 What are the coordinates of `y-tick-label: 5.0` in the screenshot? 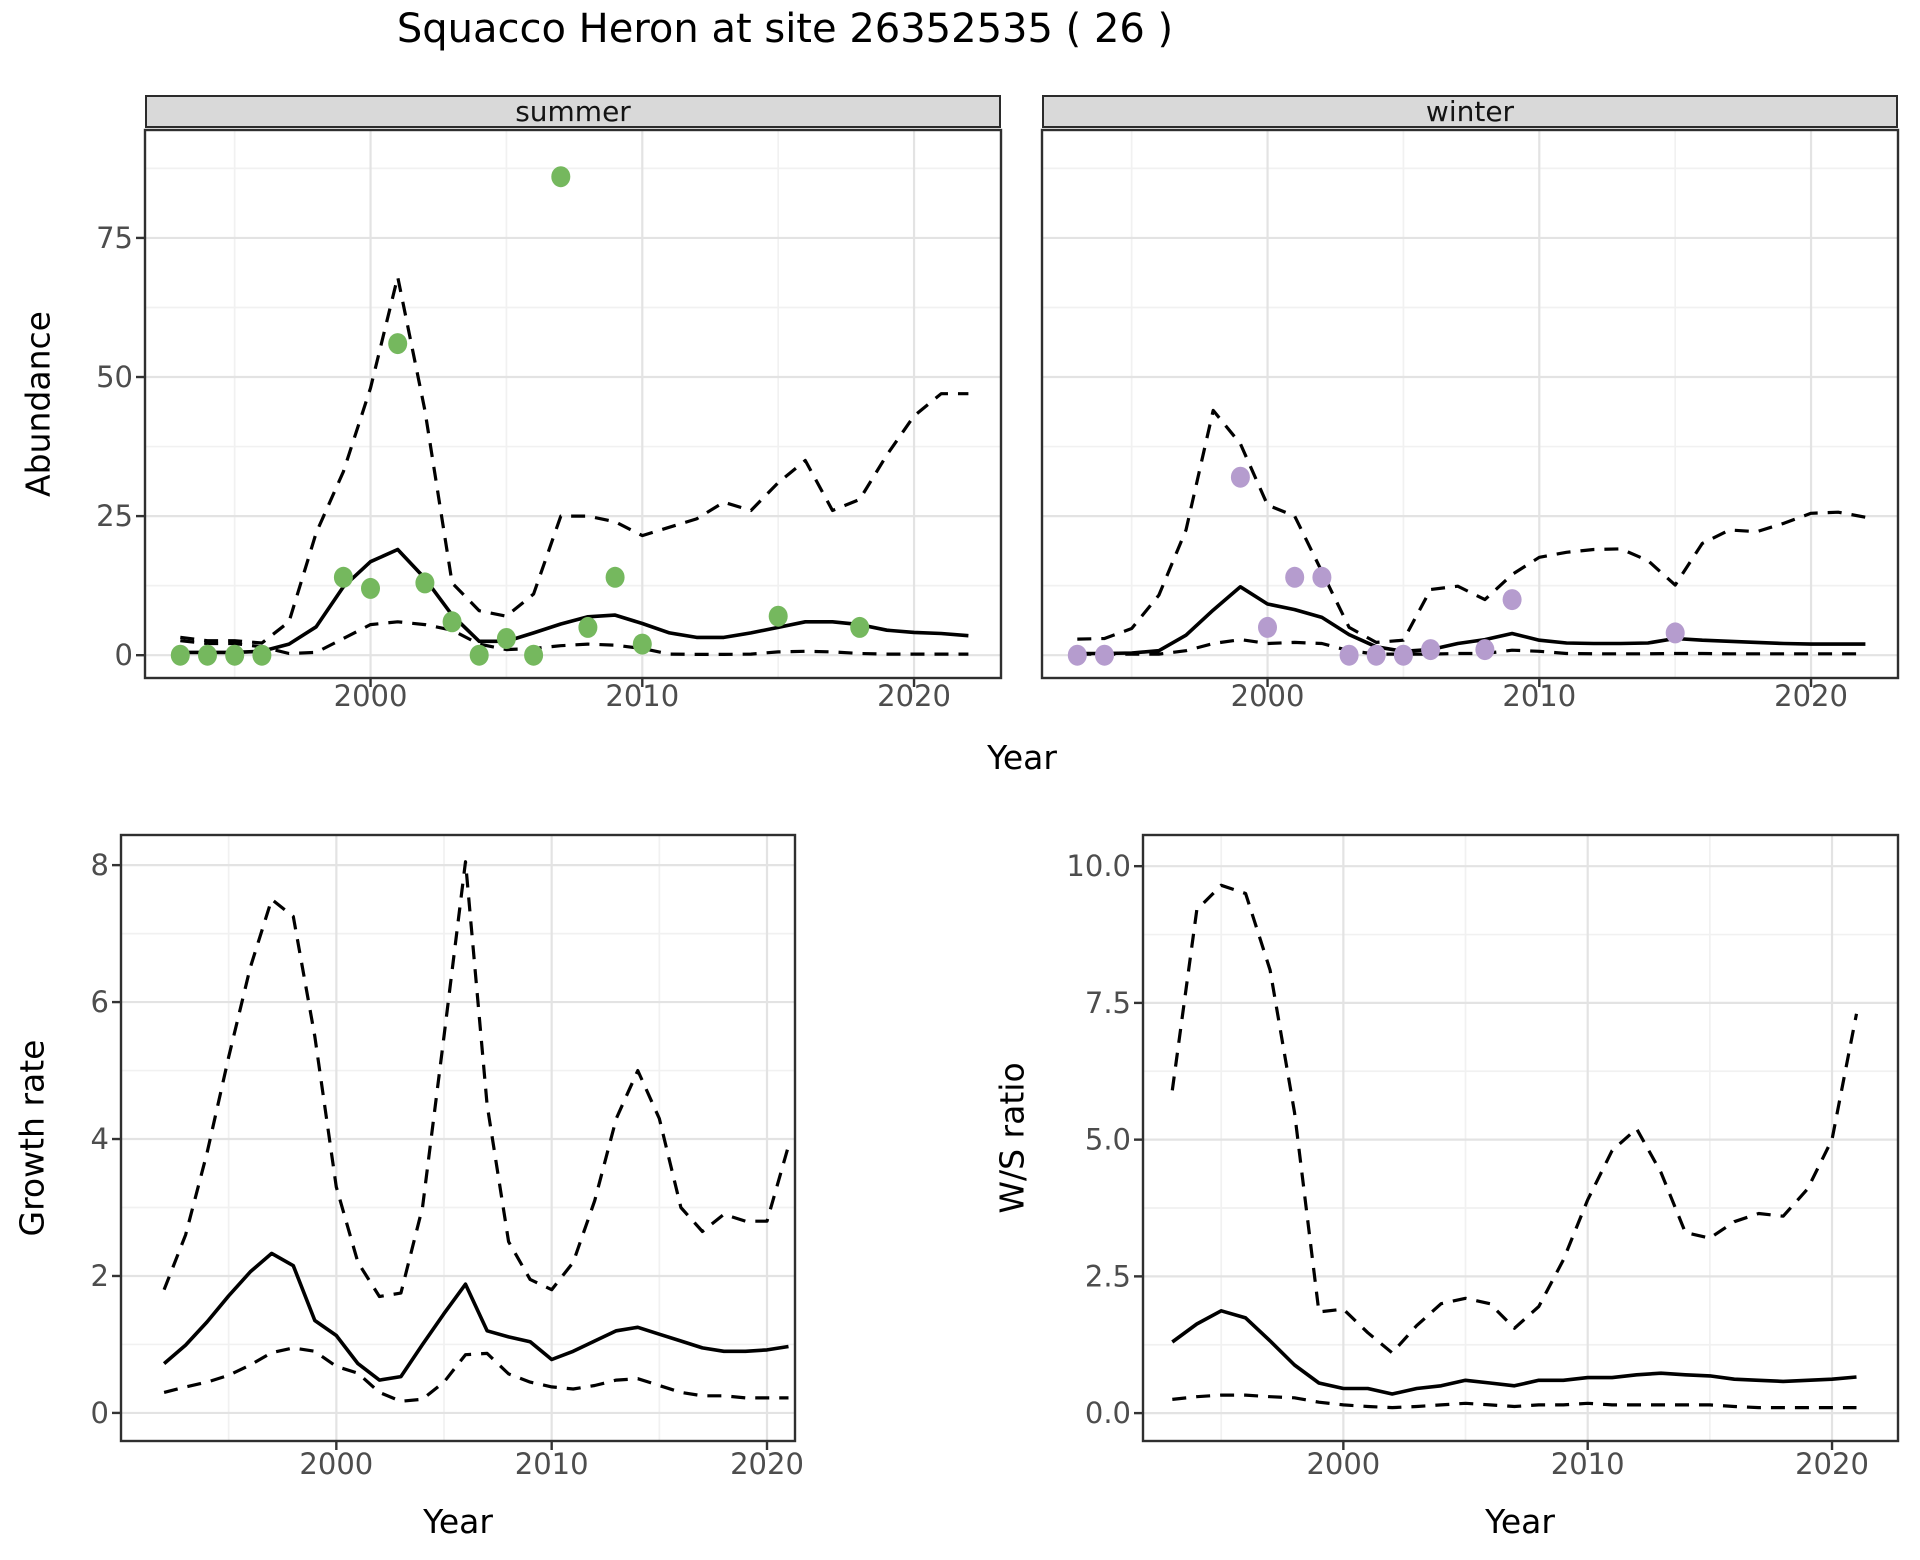 It's located at (1108, 1140).